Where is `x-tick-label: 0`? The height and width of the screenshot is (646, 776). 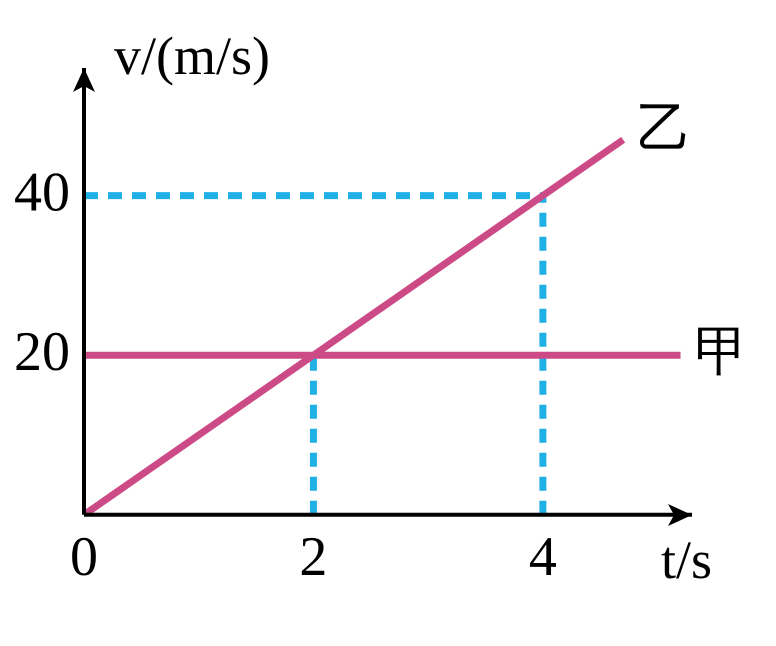
x-tick-label: 0 is located at coordinates (84, 557).